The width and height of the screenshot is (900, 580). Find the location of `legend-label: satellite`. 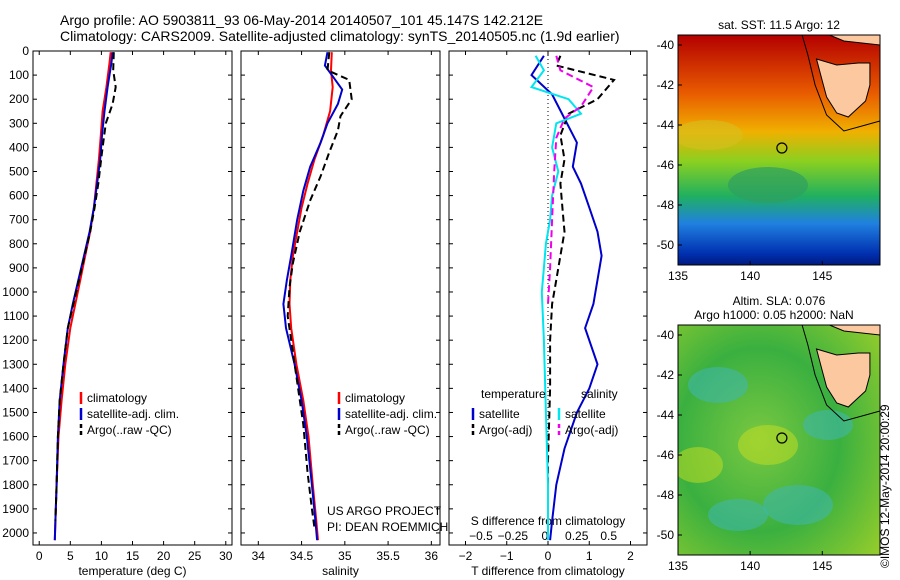

legend-label: satellite is located at coordinates (499, 414).